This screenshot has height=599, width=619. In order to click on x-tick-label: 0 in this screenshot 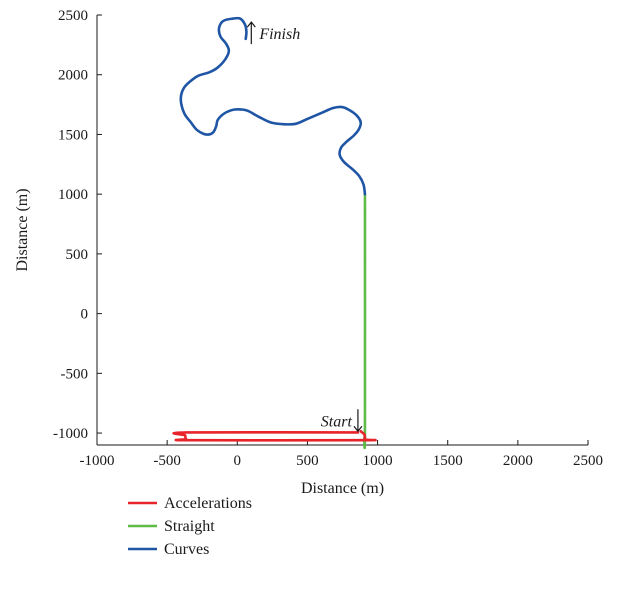, I will do `click(238, 461)`.